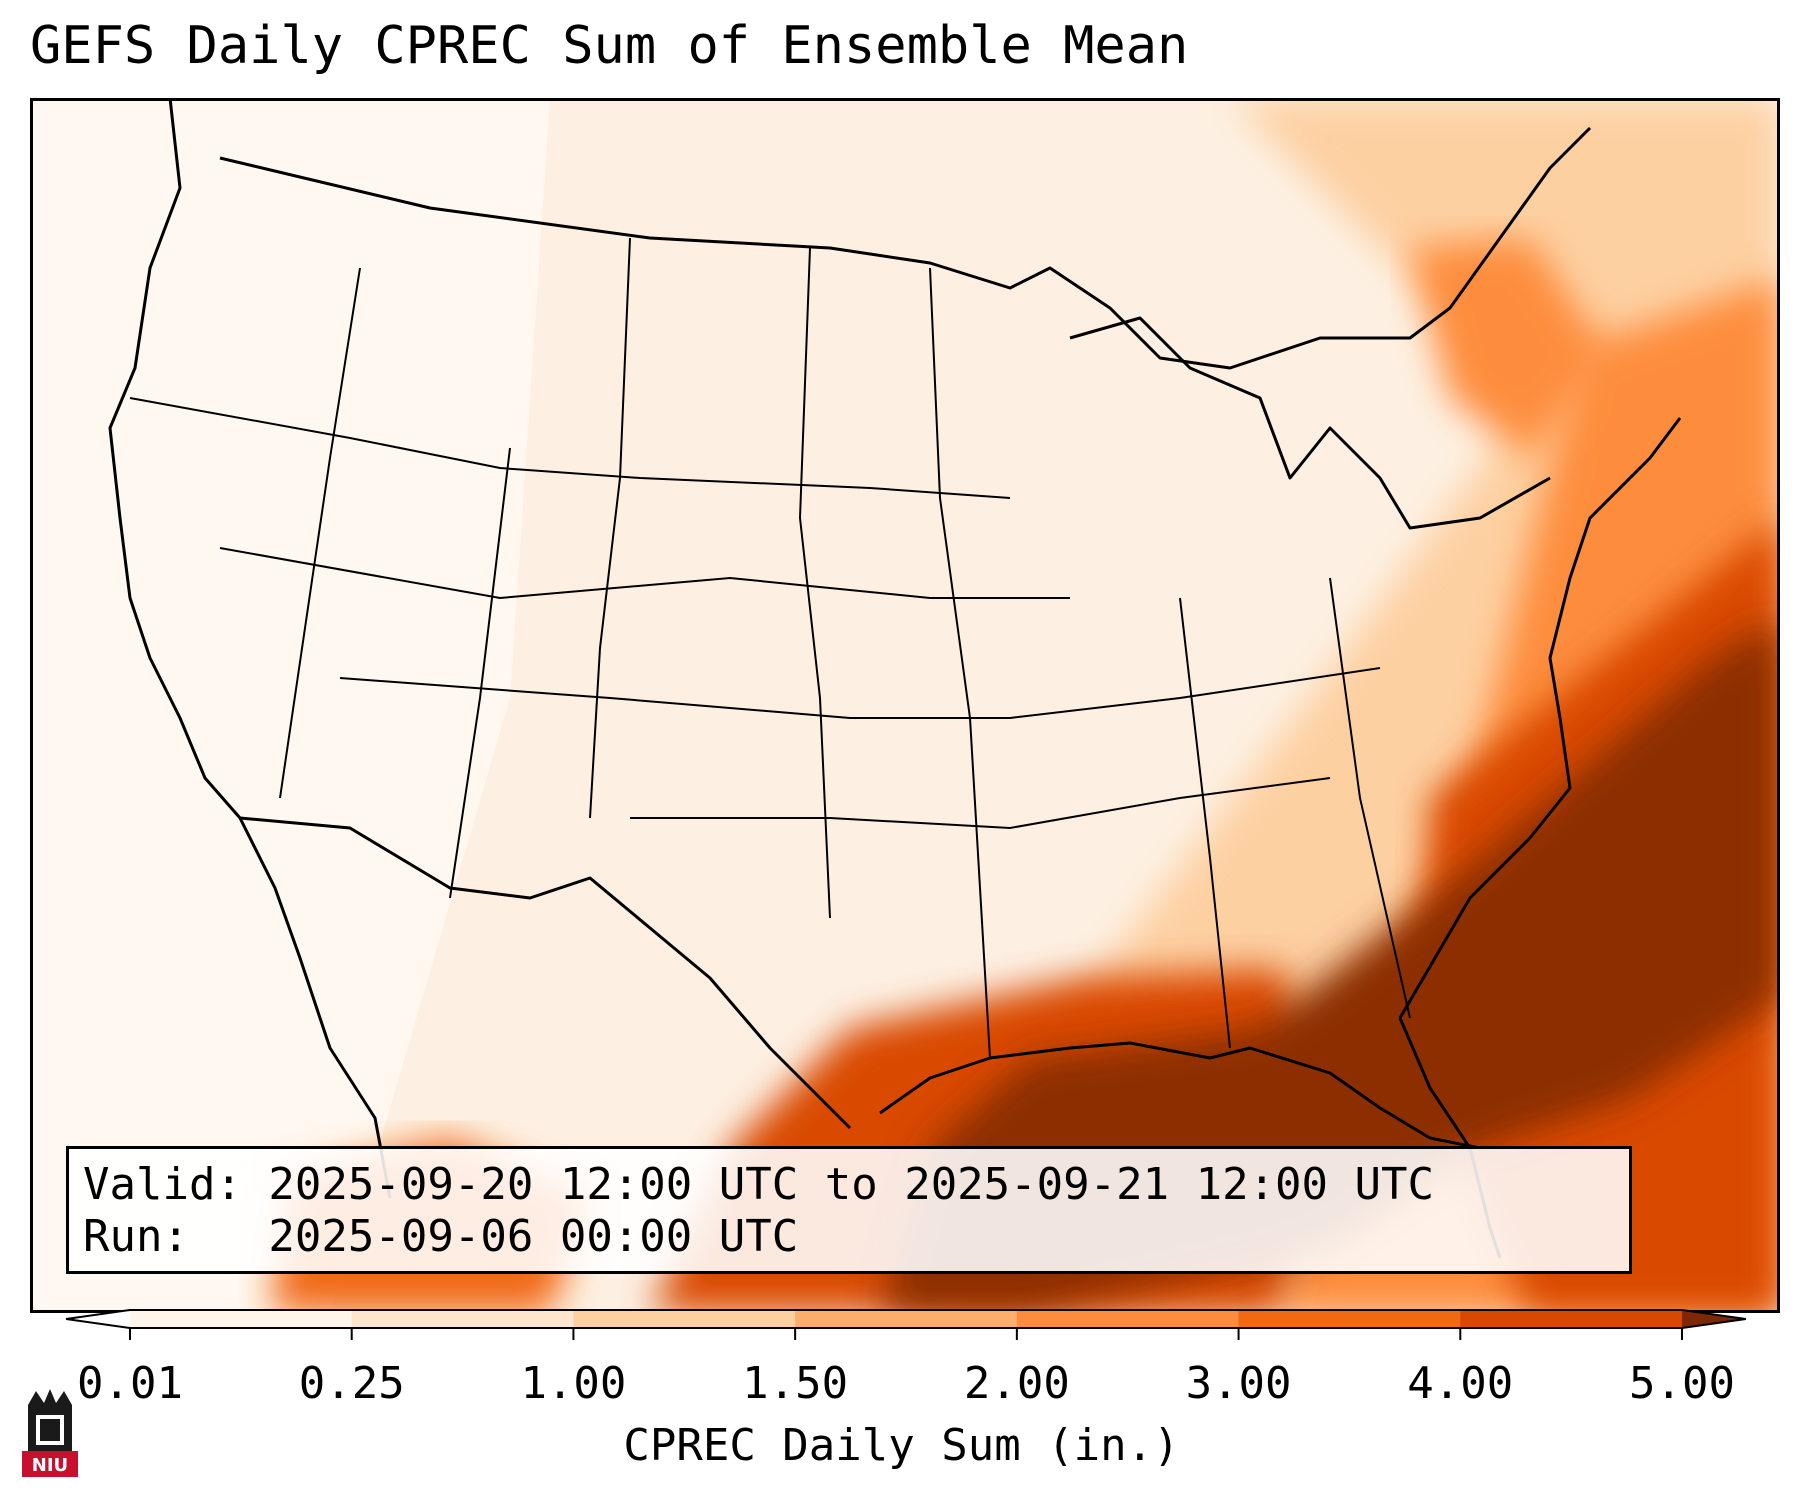 The width and height of the screenshot is (1803, 1500). What do you see at coordinates (1238, 1383) in the screenshot?
I see `colorbar-tick-label: 3.00` at bounding box center [1238, 1383].